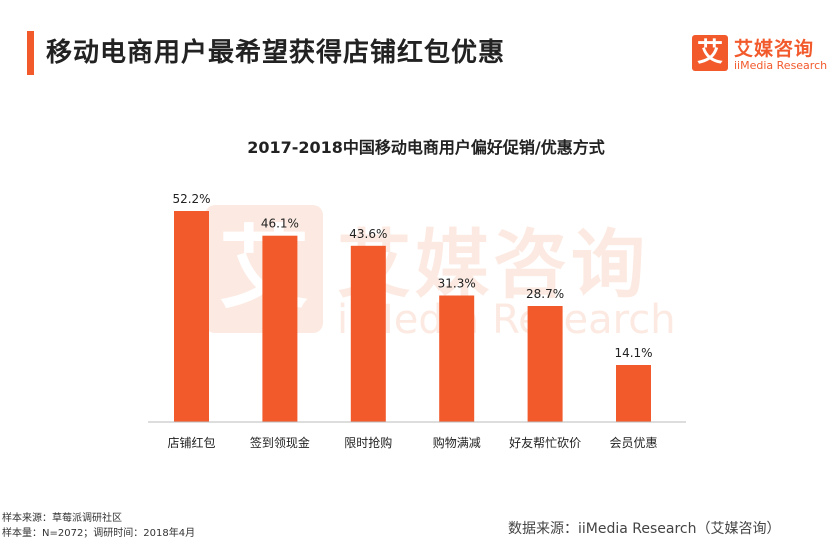 The width and height of the screenshot is (836, 542). What do you see at coordinates (633, 353) in the screenshot?
I see `bar-value-label: 14.1%` at bounding box center [633, 353].